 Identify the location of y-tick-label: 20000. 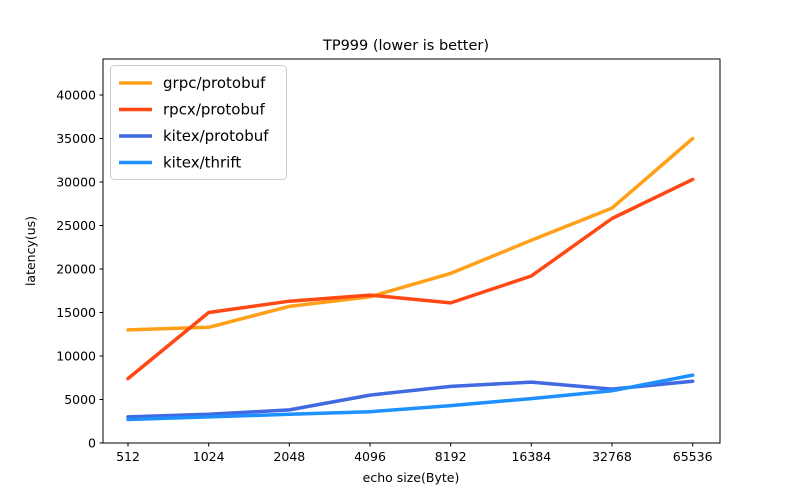
(76, 268).